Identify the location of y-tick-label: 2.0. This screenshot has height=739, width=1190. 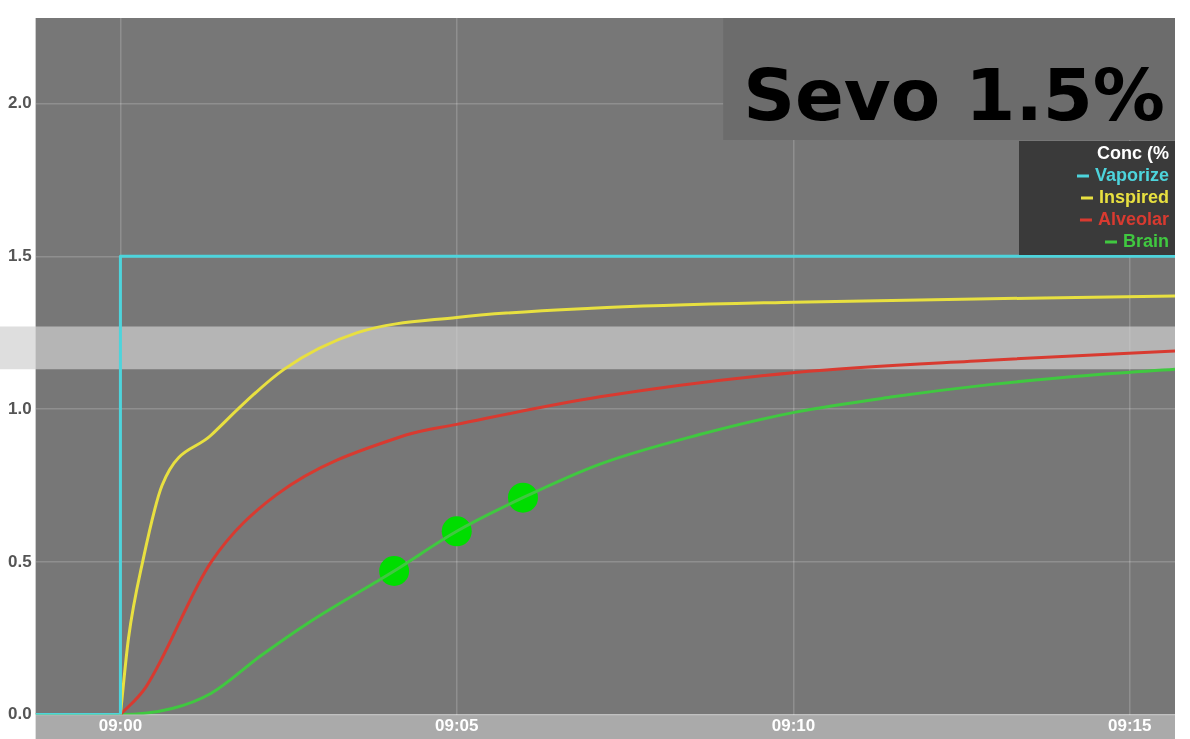
(19, 103).